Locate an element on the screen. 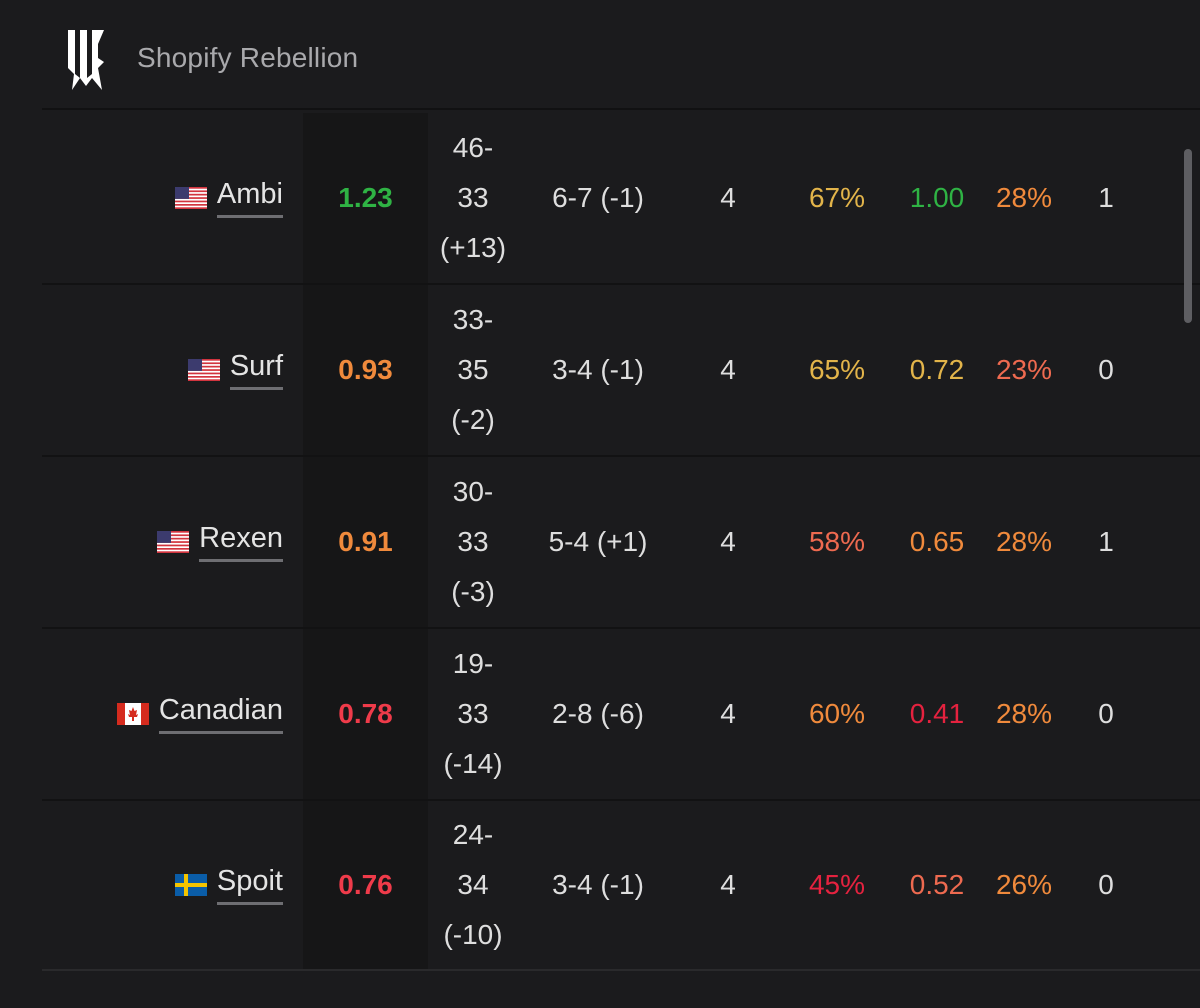  rating-value: 1.23 is located at coordinates (365, 198).